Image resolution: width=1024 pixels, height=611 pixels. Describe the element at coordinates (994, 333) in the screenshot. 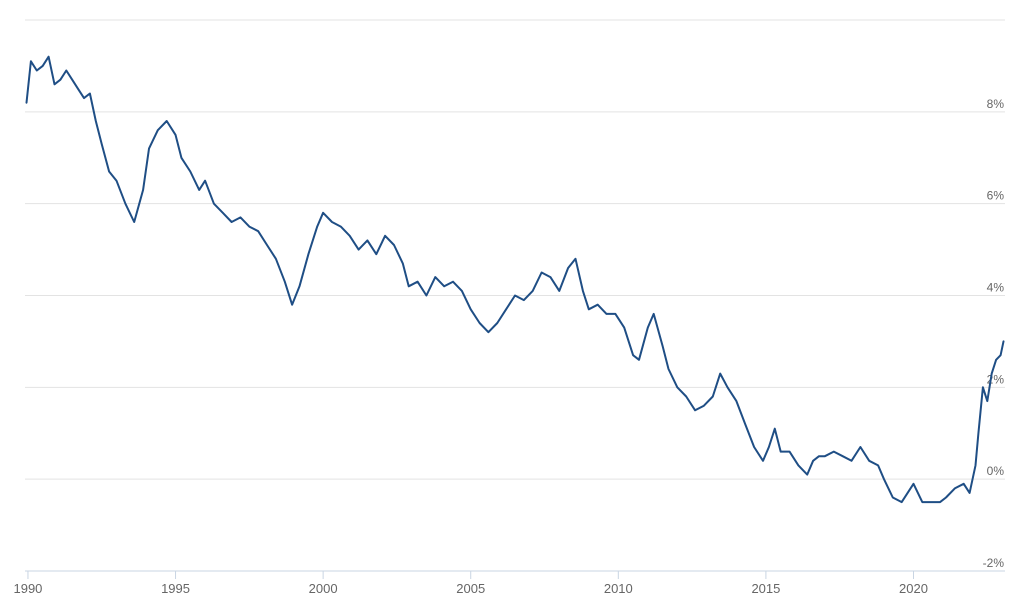

I see `y-axis-ticks: -2%0%2%4%6%8%` at that location.